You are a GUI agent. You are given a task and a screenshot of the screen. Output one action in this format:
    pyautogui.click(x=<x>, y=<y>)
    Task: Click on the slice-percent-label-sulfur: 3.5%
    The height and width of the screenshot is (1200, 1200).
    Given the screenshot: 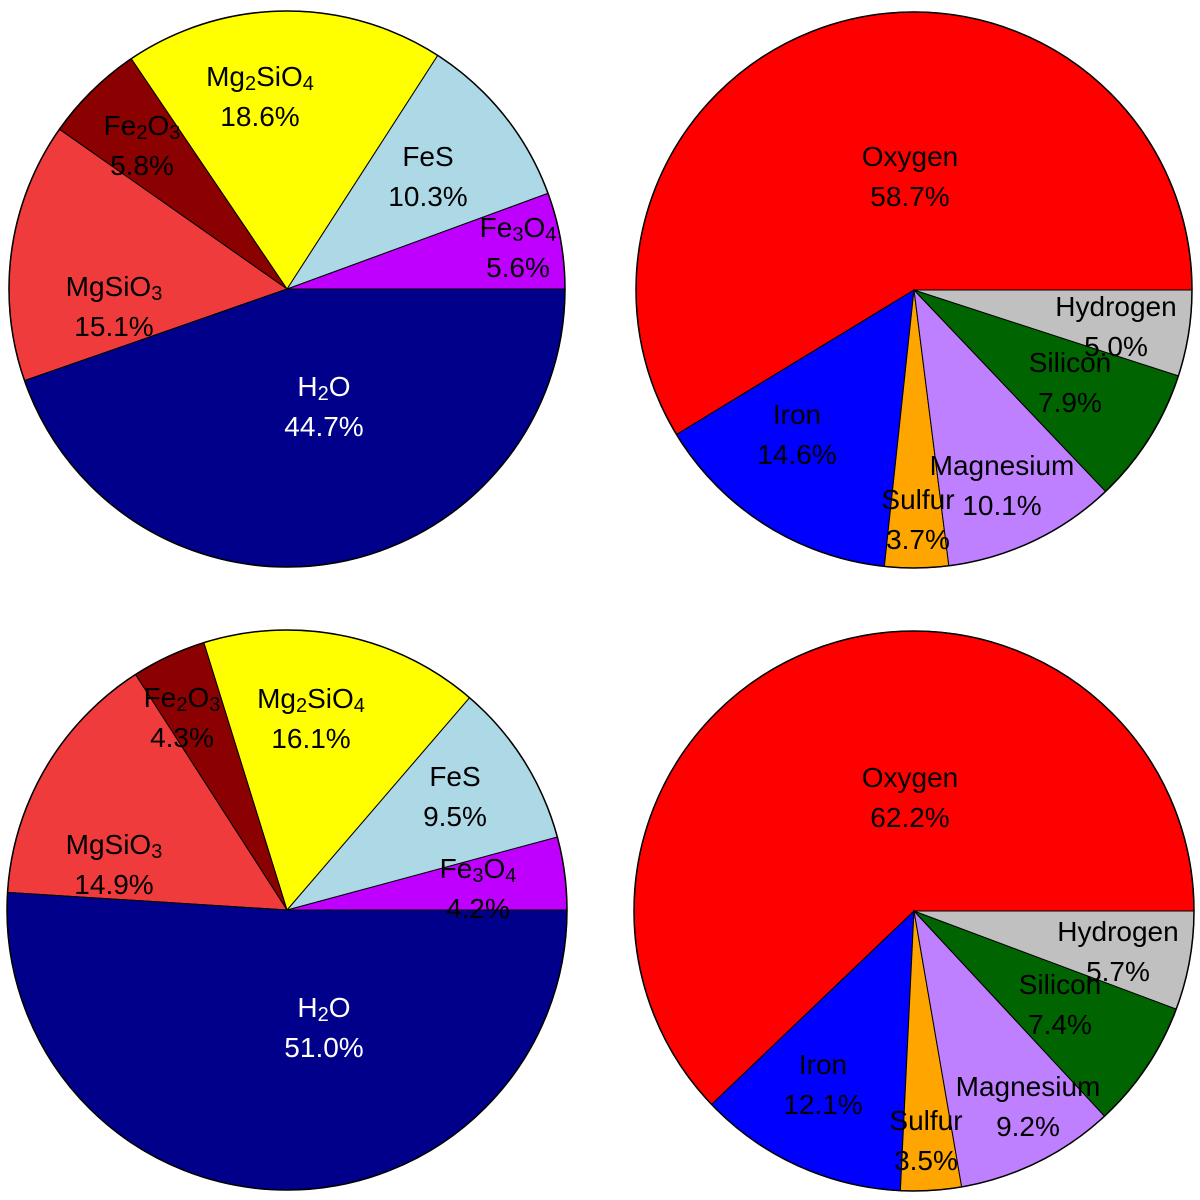 What is the action you would take?
    pyautogui.click(x=926, y=1160)
    